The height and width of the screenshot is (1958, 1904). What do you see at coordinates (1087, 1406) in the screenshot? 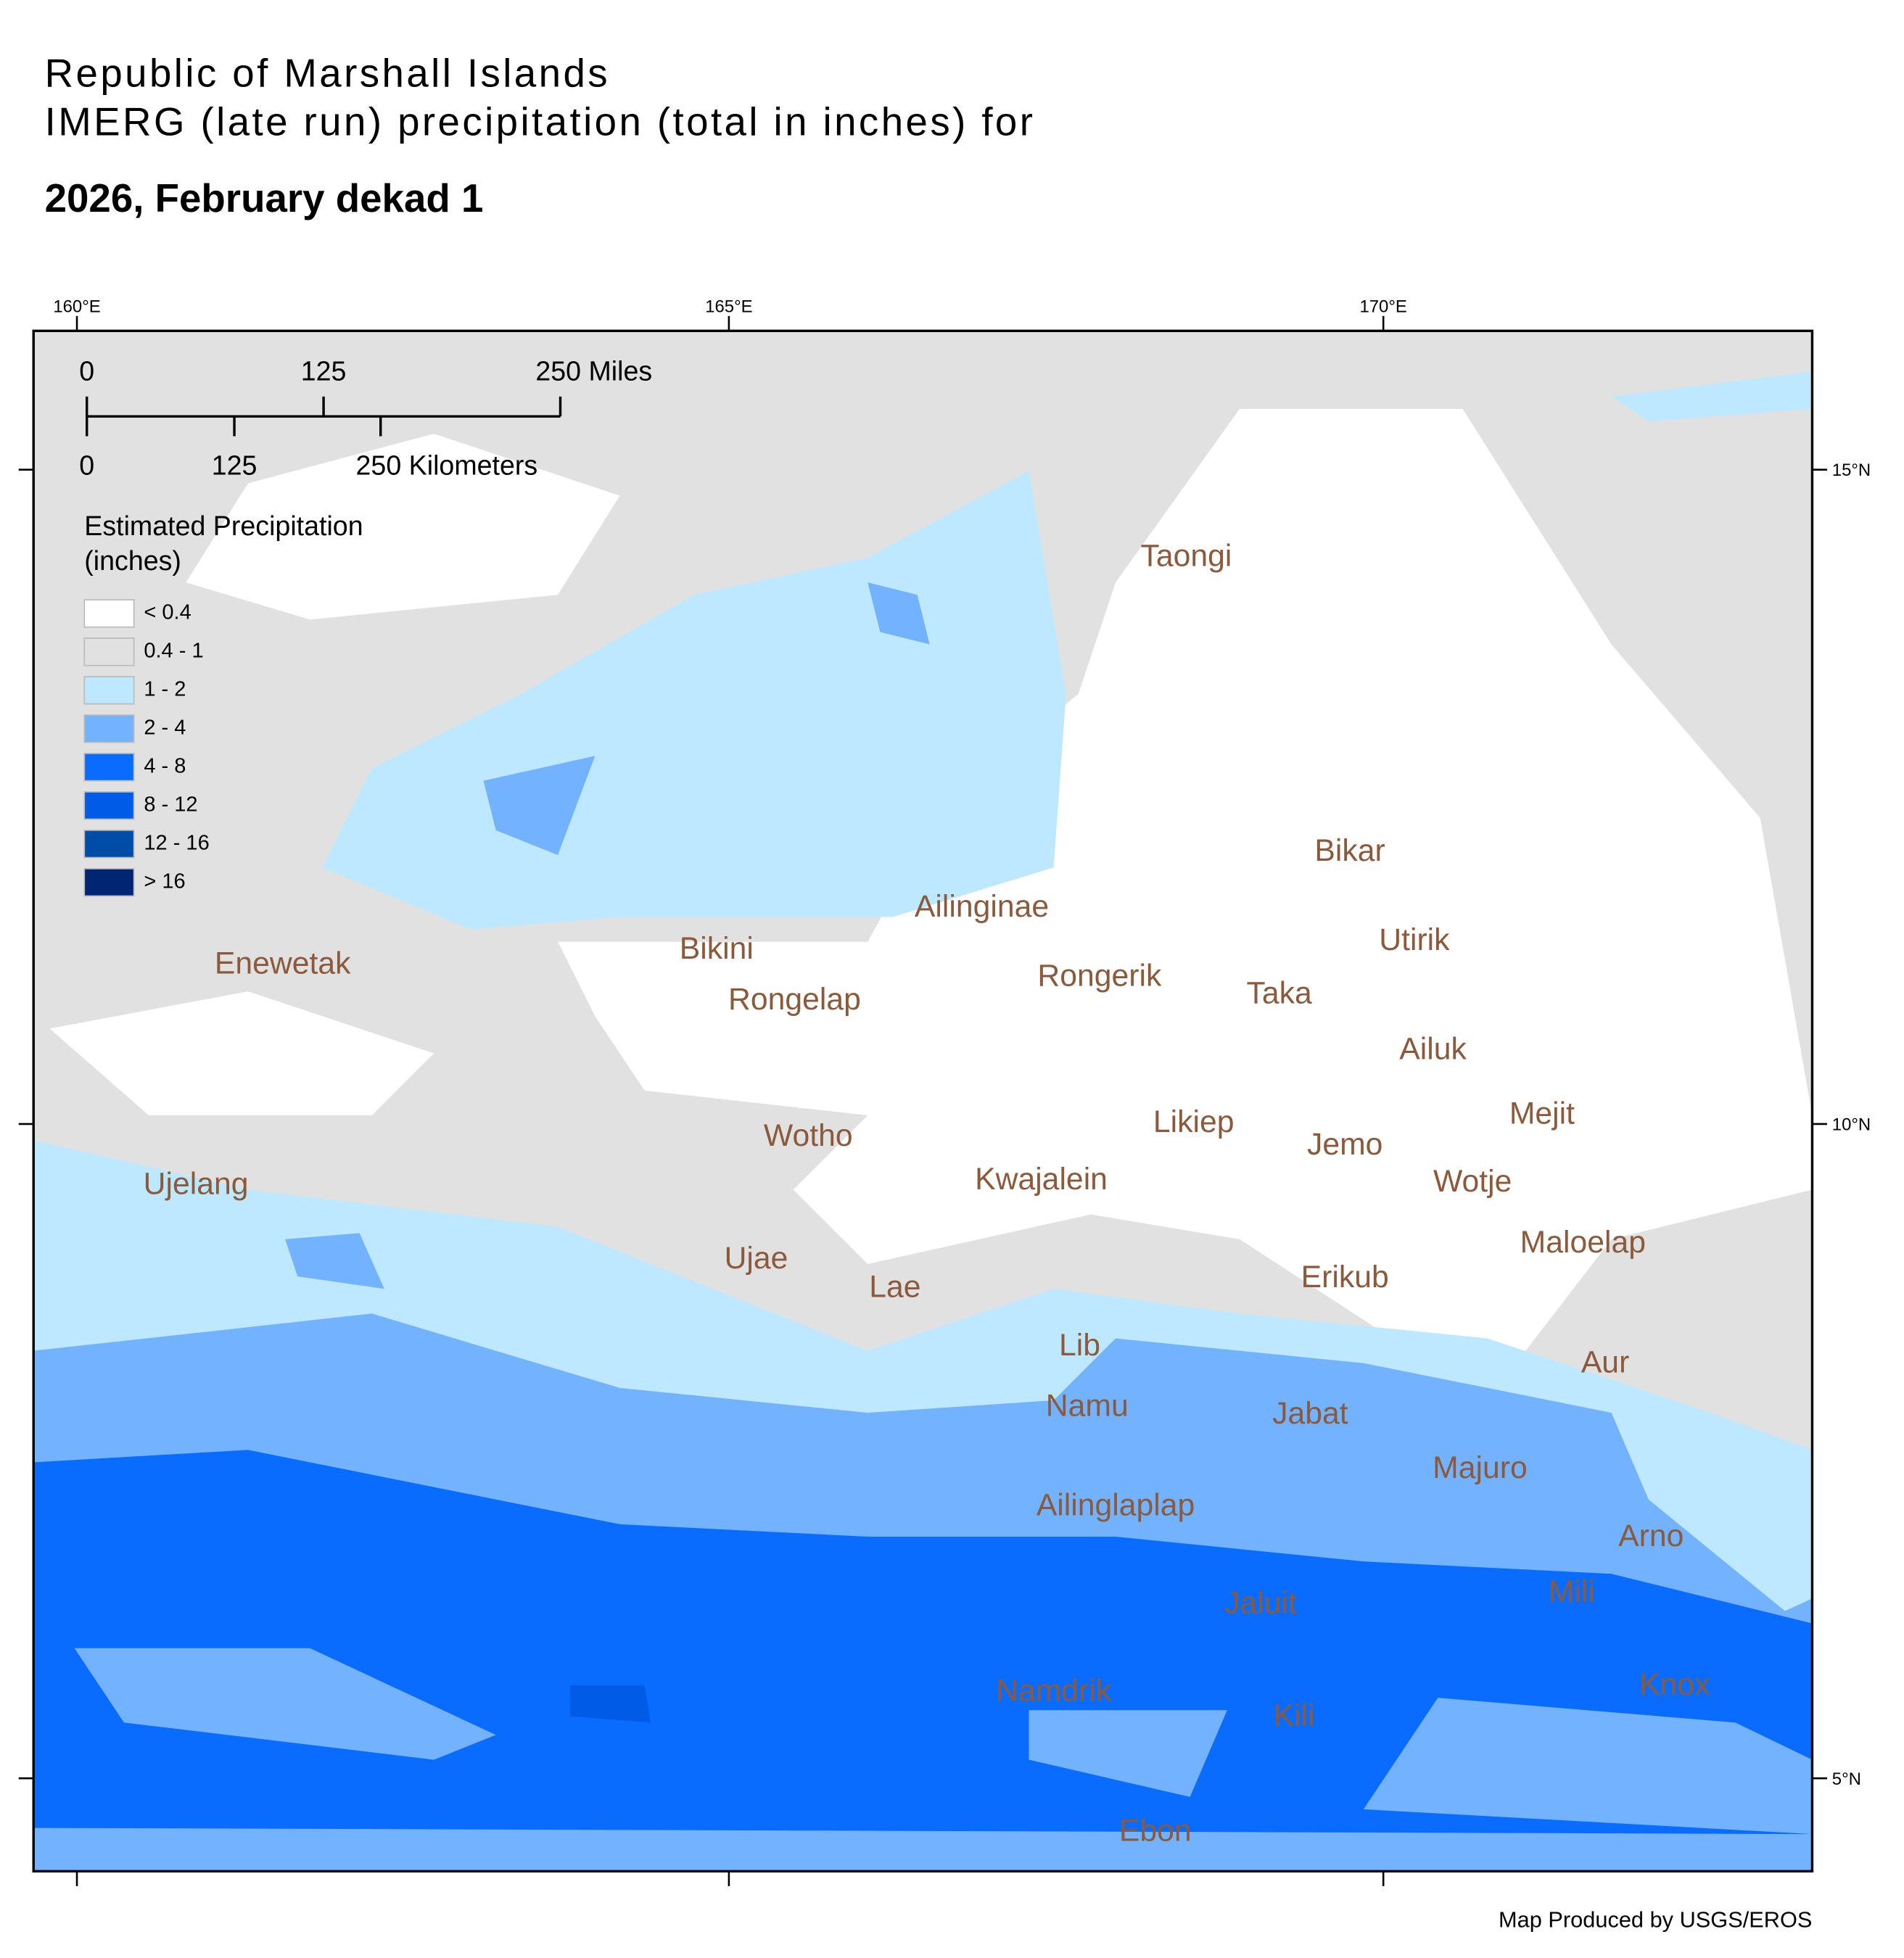
I see `place-label: Namu` at bounding box center [1087, 1406].